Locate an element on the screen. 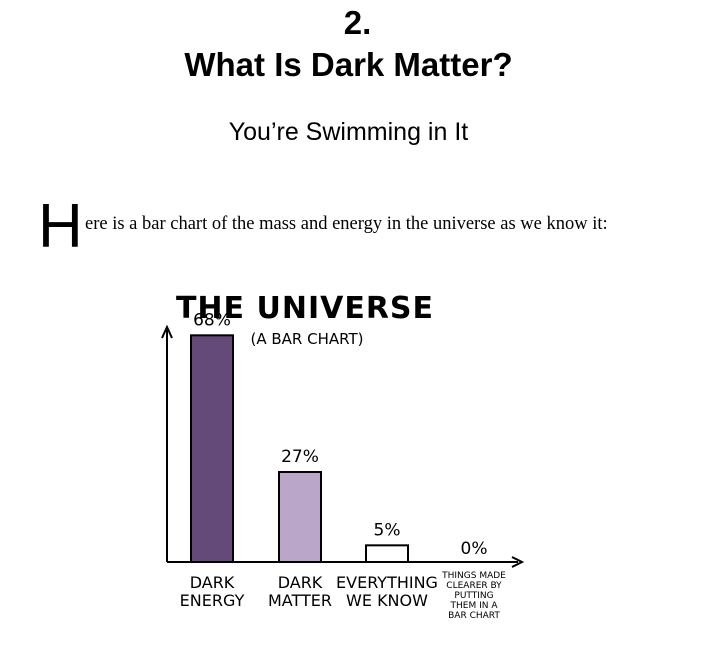  chapter-number: 2. is located at coordinates (357, 22).